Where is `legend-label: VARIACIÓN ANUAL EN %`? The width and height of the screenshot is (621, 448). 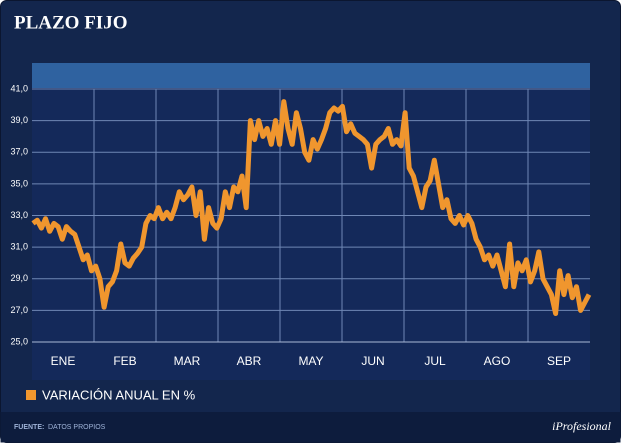
legend-label: VARIACIÓN ANUAL EN % is located at coordinates (119, 394).